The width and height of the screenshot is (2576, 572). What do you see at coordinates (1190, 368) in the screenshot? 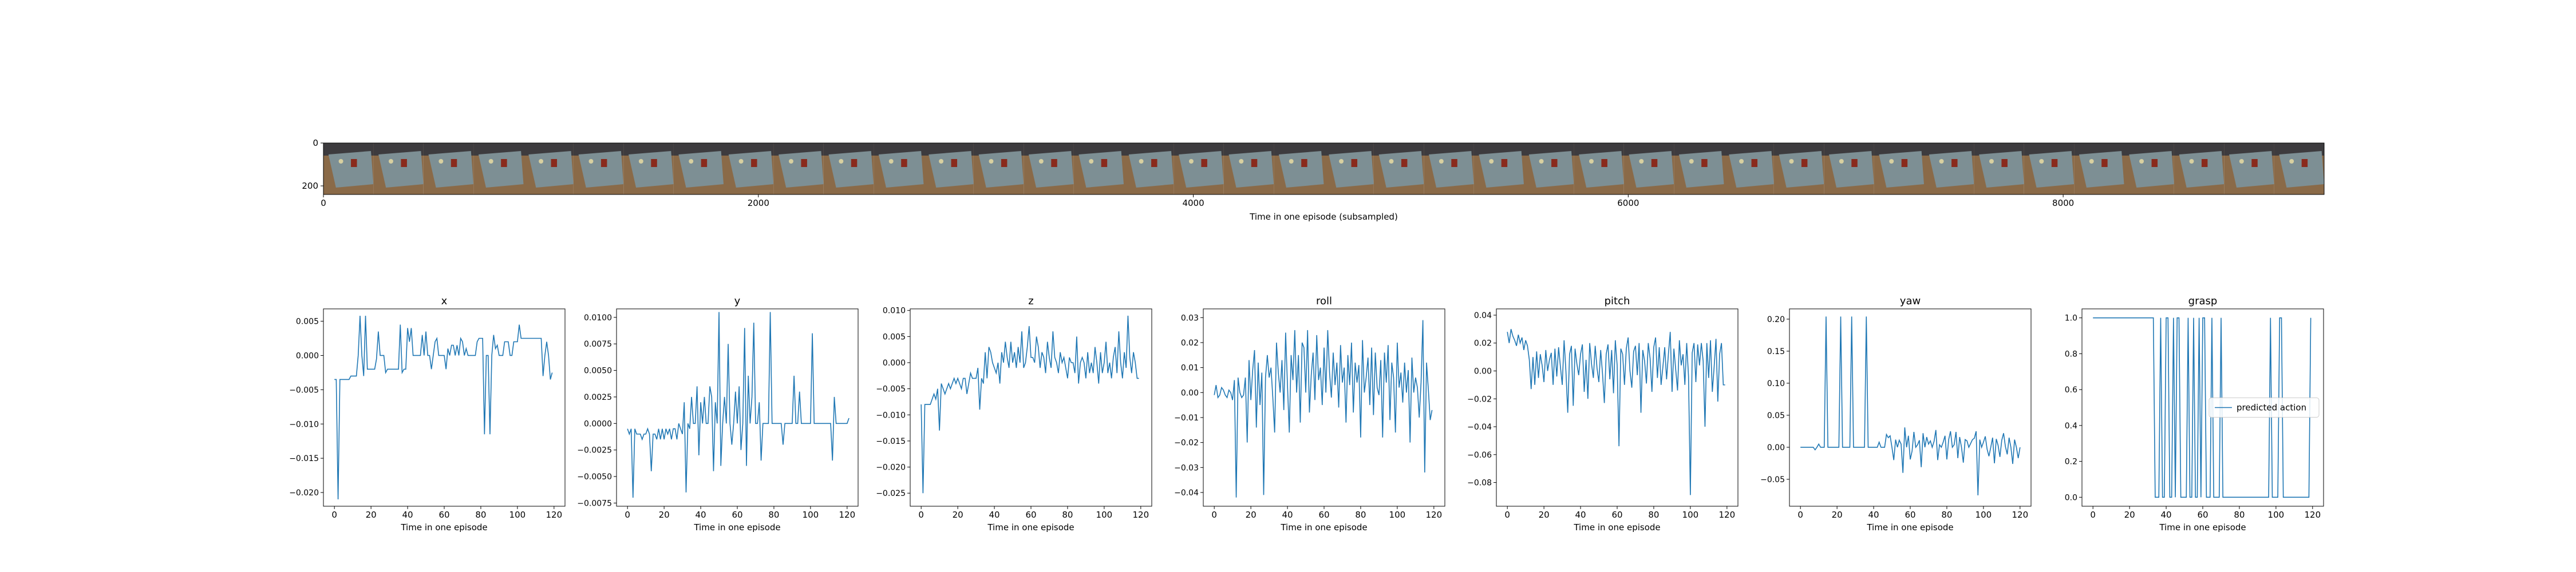
I see `y-tick-label: 0.01` at bounding box center [1190, 368].